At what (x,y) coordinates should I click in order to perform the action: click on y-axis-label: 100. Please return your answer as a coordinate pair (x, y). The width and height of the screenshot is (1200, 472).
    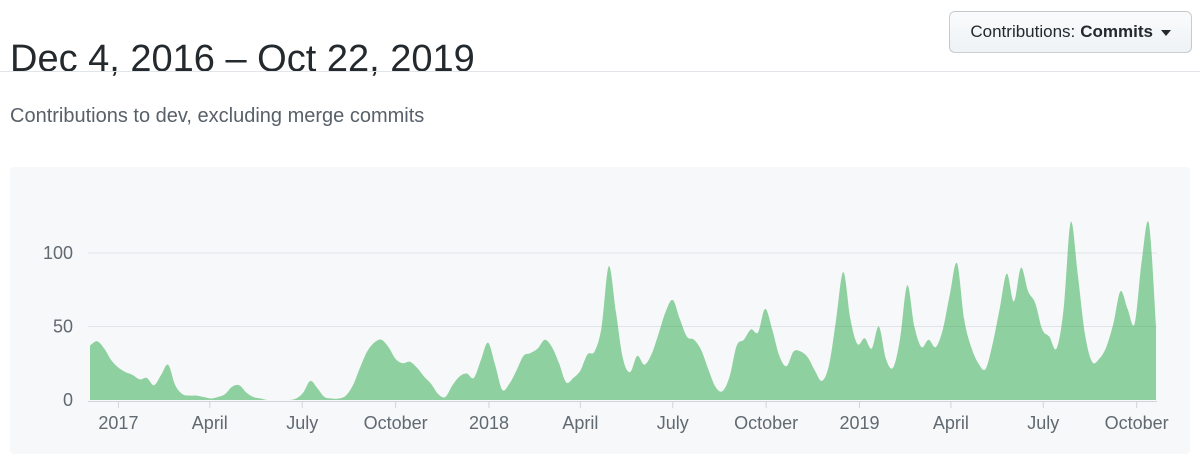
    Looking at the image, I should click on (58, 253).